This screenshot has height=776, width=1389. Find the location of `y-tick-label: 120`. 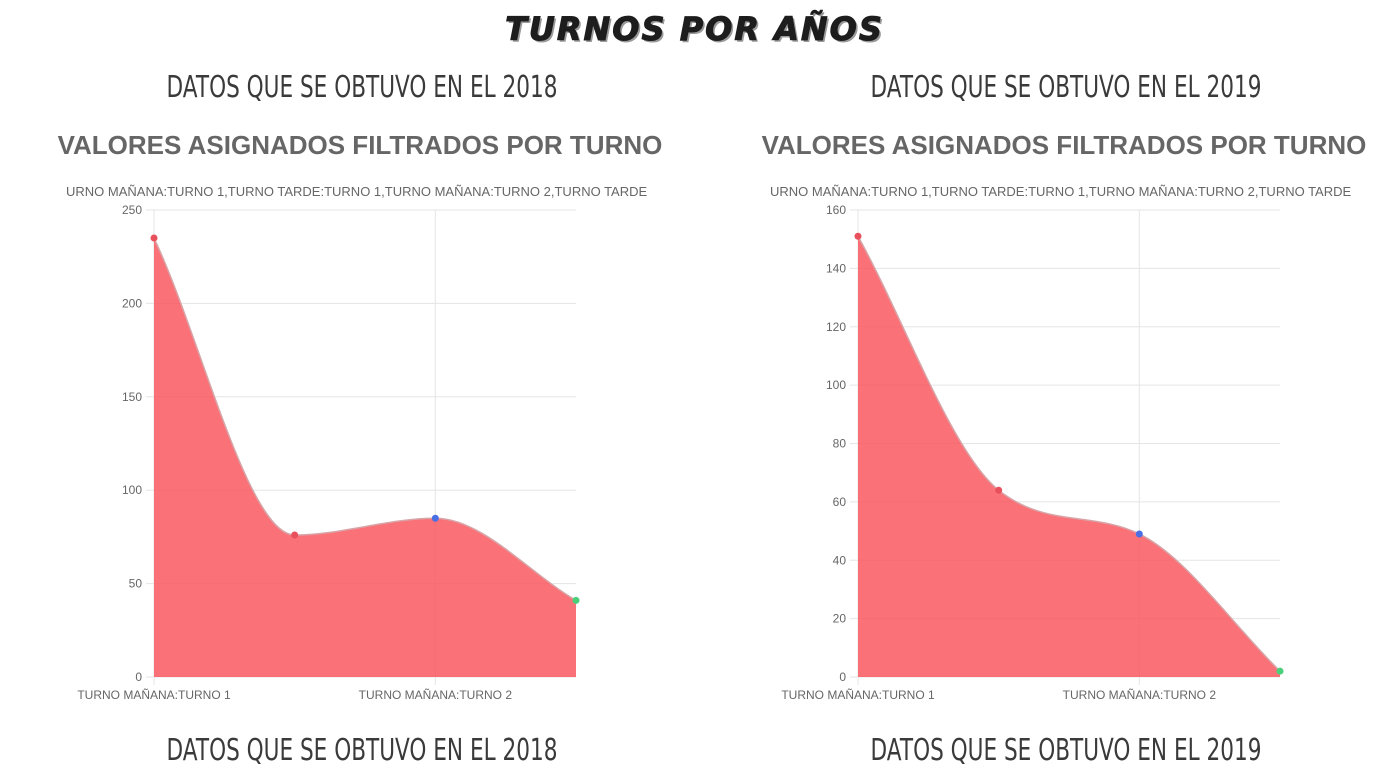

y-tick-label: 120 is located at coordinates (836, 327).